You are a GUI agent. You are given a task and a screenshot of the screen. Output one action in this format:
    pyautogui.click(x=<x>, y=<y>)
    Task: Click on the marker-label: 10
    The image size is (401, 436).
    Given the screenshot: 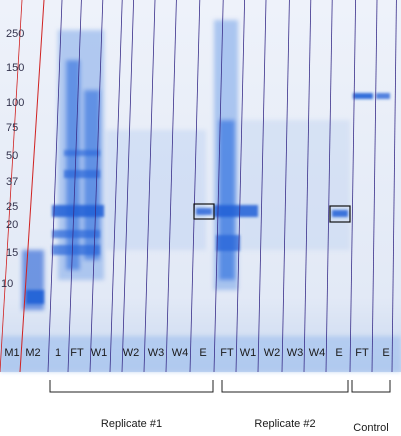 What is the action you would take?
    pyautogui.click(x=7, y=284)
    